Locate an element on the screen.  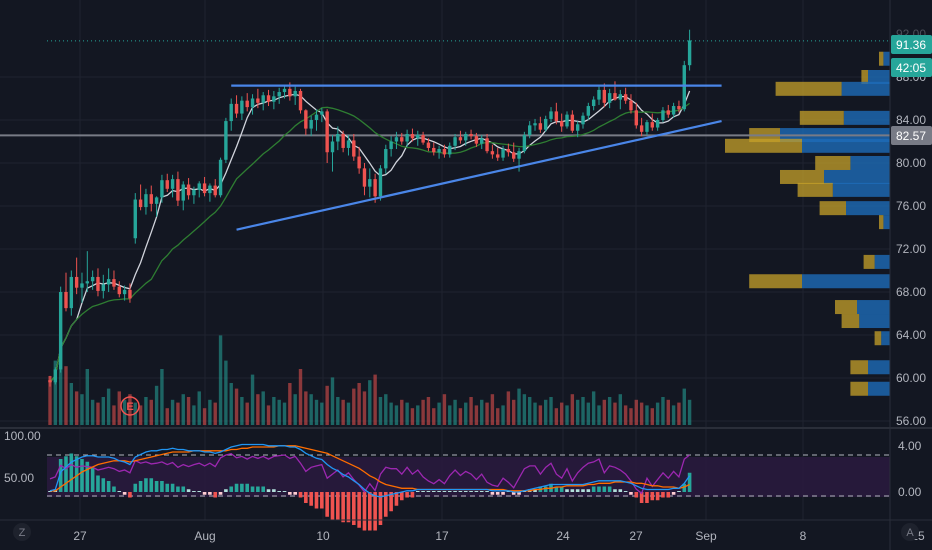
time-tick: Sep is located at coordinates (706, 536).